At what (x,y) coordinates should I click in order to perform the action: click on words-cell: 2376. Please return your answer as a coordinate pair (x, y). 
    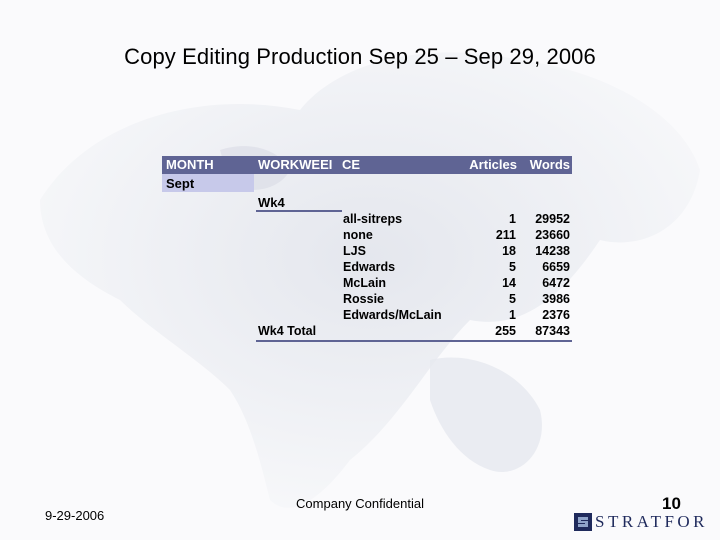
    Looking at the image, I should click on (556, 315).